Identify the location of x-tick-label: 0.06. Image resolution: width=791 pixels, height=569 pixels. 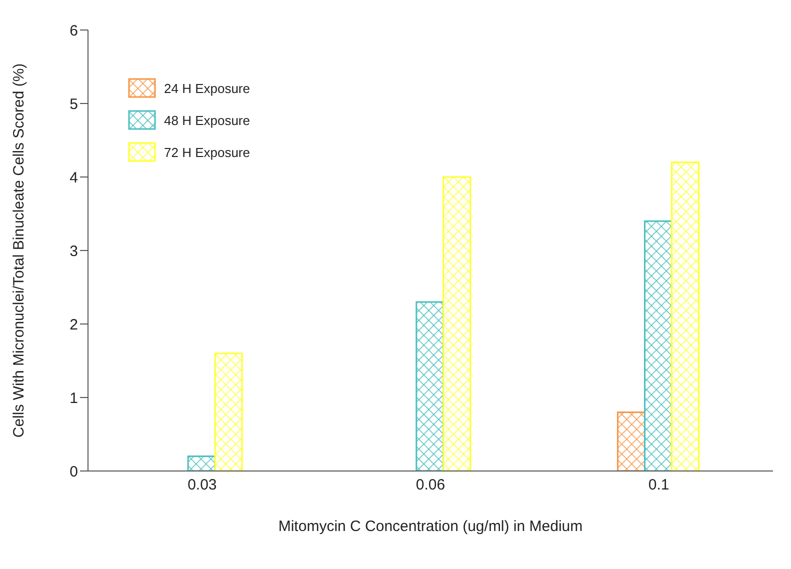
(431, 485).